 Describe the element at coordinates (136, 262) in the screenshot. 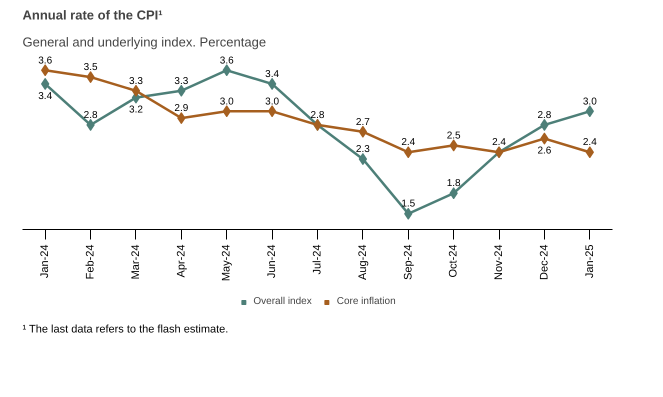

I see `x-tick-label: Mar-24` at that location.